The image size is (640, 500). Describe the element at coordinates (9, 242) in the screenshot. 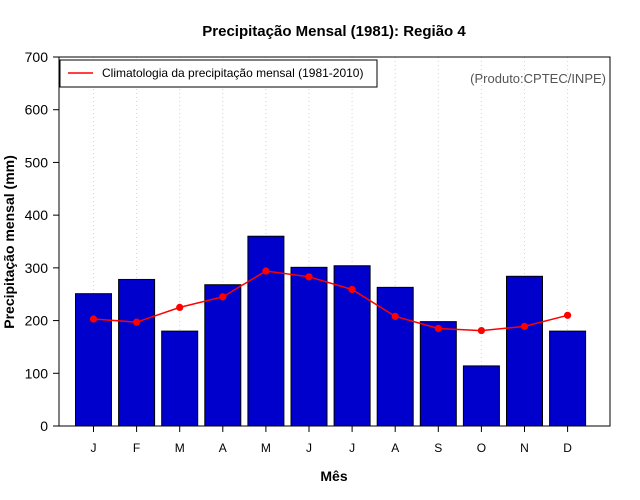

I see `y-axis-label: Precipitação mensal (mm)` at that location.